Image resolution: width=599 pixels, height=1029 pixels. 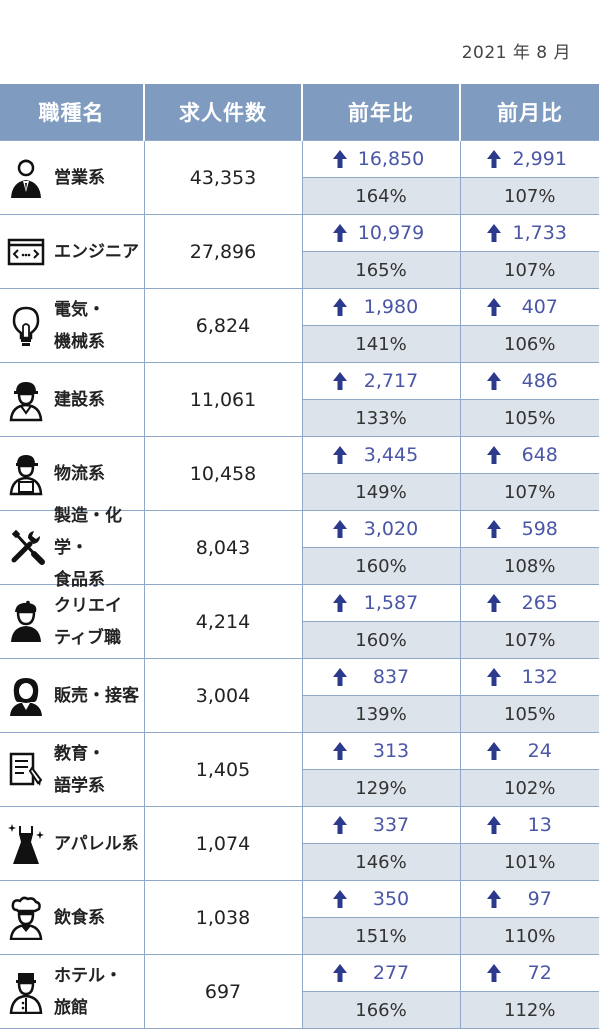 I want to click on lightbulb-icon, so click(x=26, y=326).